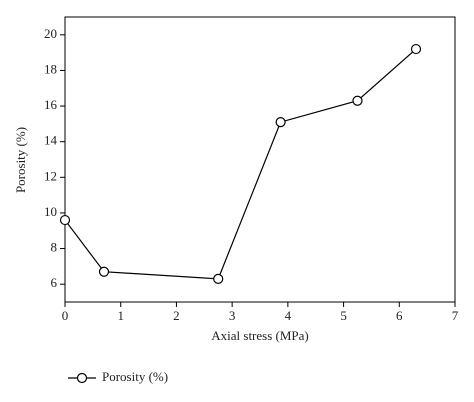  What do you see at coordinates (120, 315) in the screenshot?
I see `x-tick-label: 1` at bounding box center [120, 315].